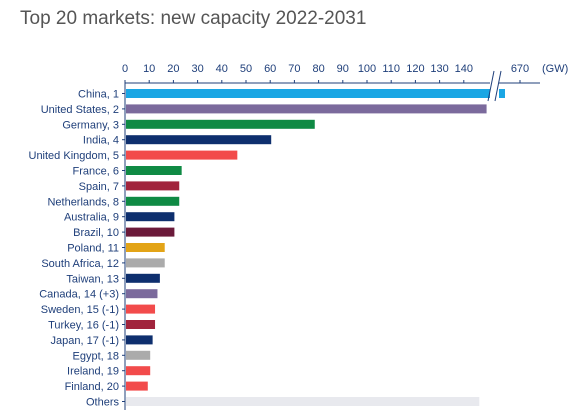 This screenshot has height=416, width=587. I want to click on x-tick-label: 110, so click(391, 69).